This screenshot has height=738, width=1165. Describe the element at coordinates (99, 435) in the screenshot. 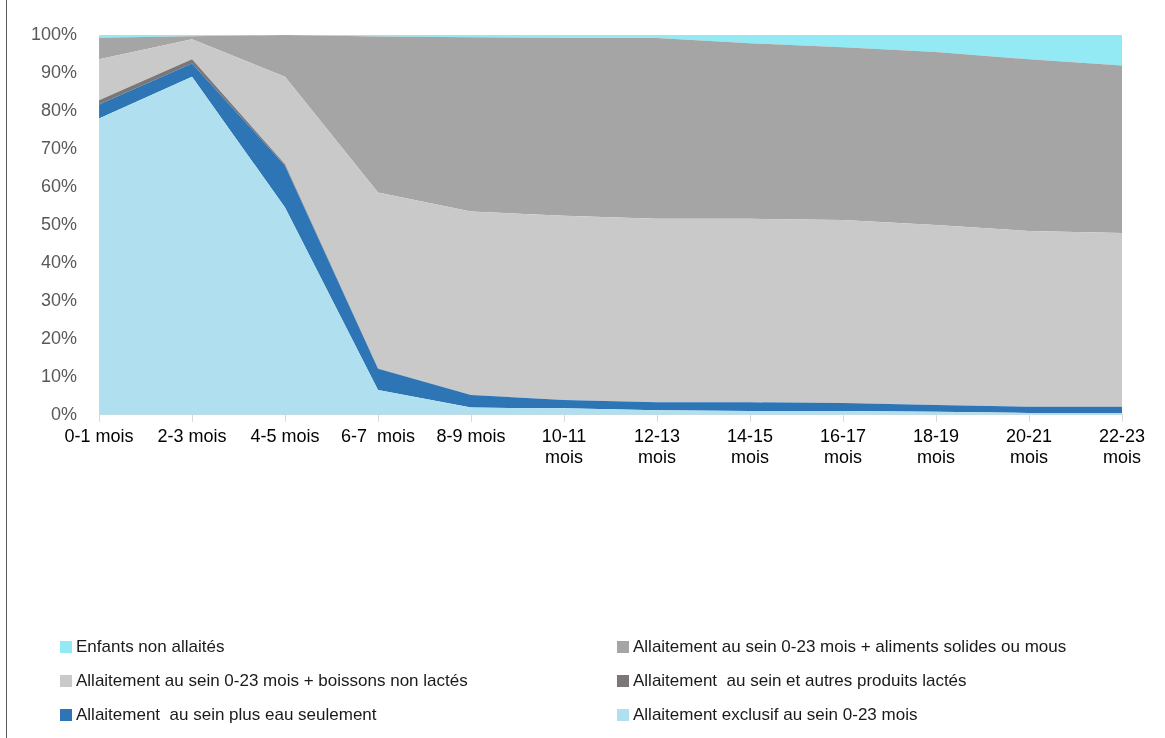

I see `x-tick-label: 0-1 mois` at that location.